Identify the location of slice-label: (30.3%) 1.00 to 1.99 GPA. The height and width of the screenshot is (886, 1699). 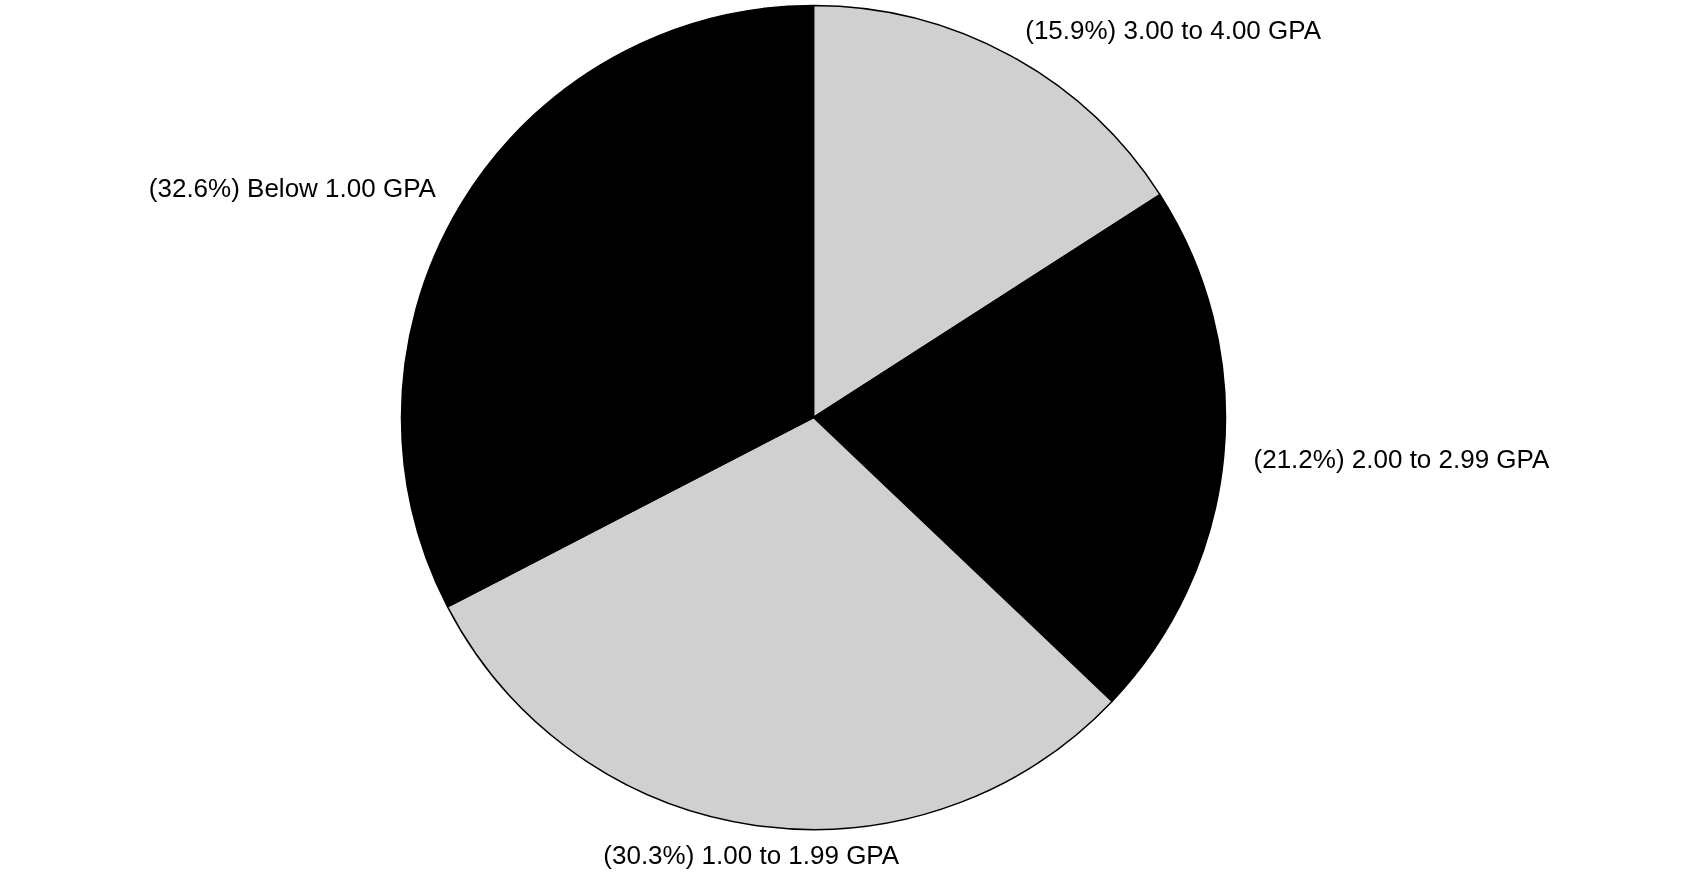
(751, 855).